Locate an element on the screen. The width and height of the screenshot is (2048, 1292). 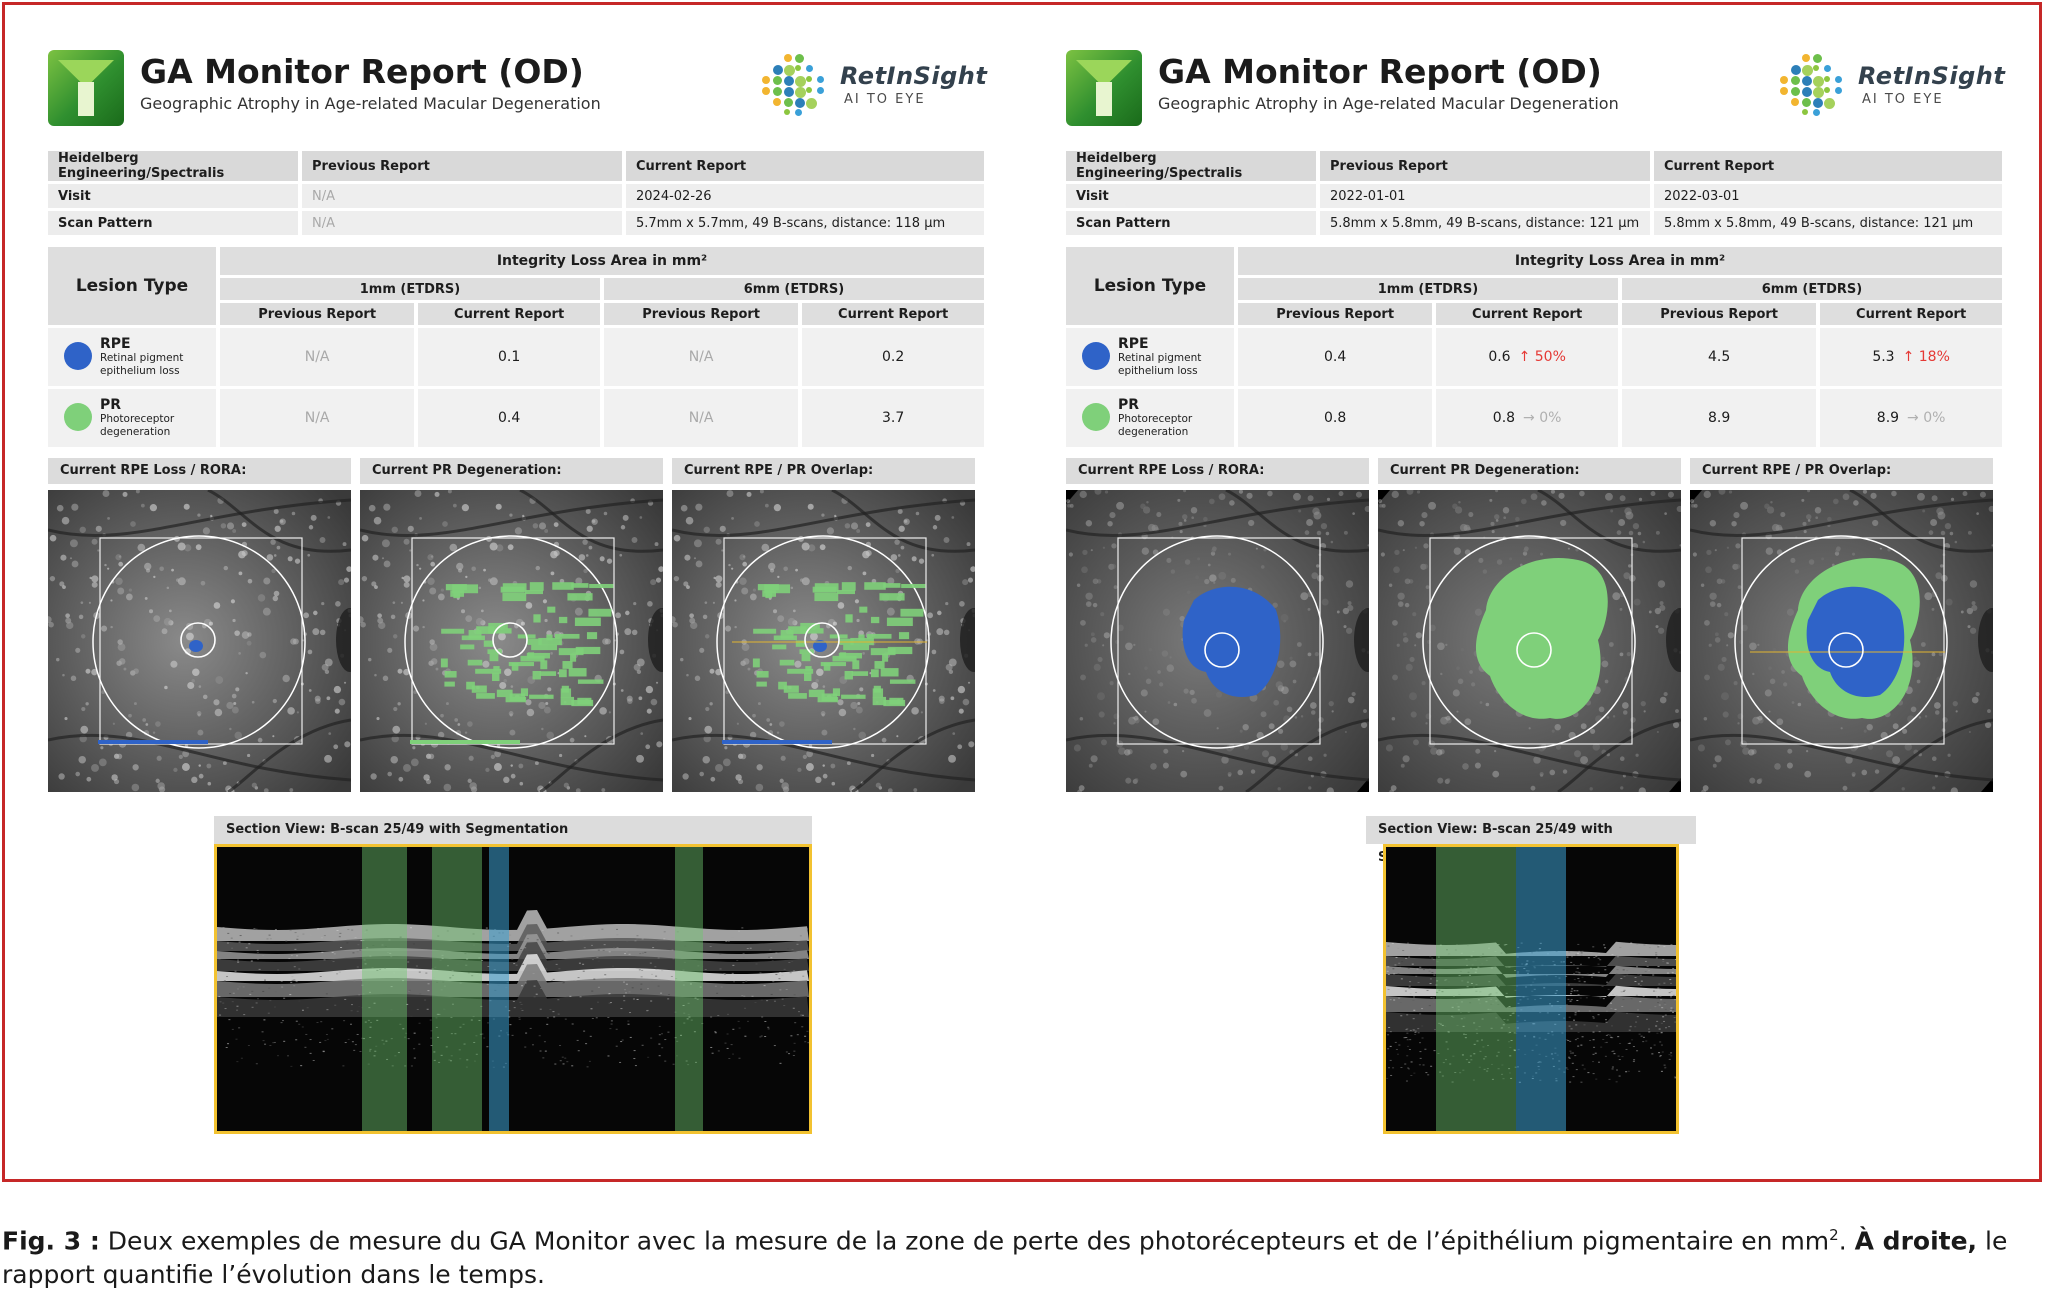
rpe-prev-1mm: 0.4 is located at coordinates (1335, 357).